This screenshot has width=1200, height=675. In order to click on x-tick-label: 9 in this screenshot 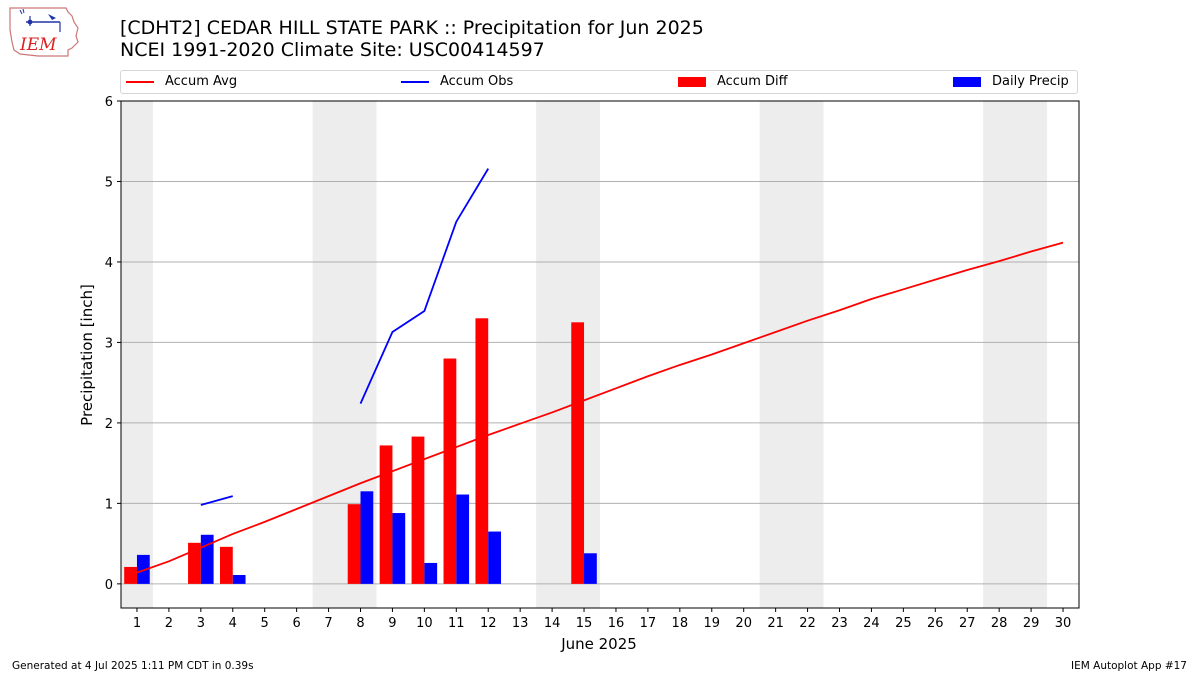, I will do `click(392, 623)`.